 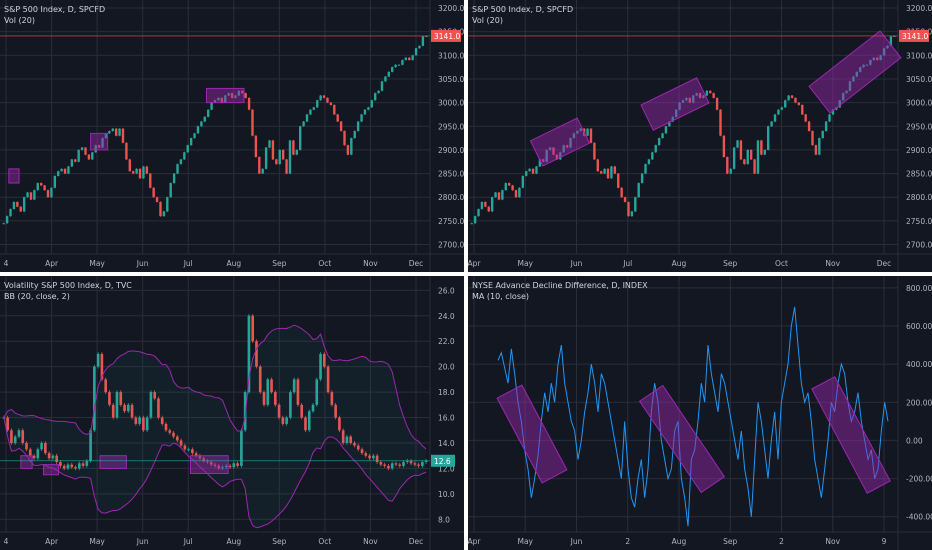 What do you see at coordinates (188, 263) in the screenshot?
I see `spx-left-x-tick: Jul` at bounding box center [188, 263].